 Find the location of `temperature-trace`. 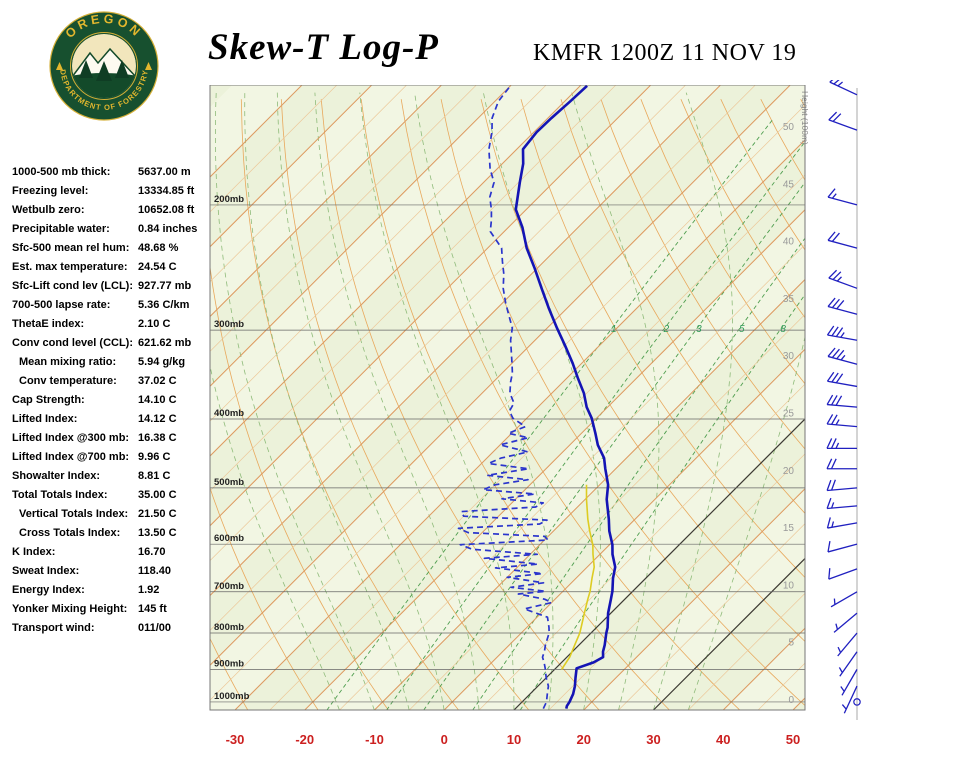

temperature-trace is located at coordinates (565, 397).